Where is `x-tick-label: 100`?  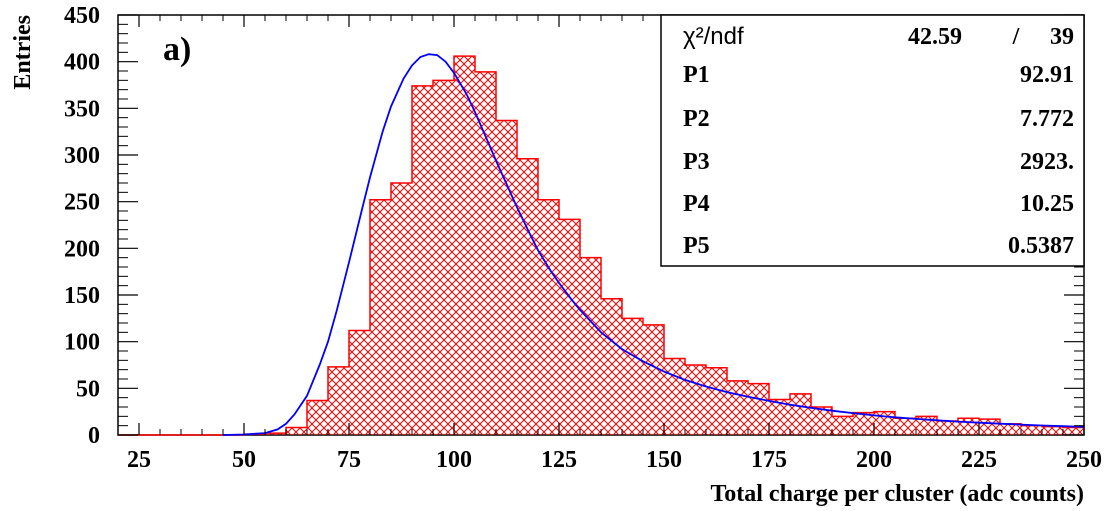
x-tick-label: 100 is located at coordinates (454, 460).